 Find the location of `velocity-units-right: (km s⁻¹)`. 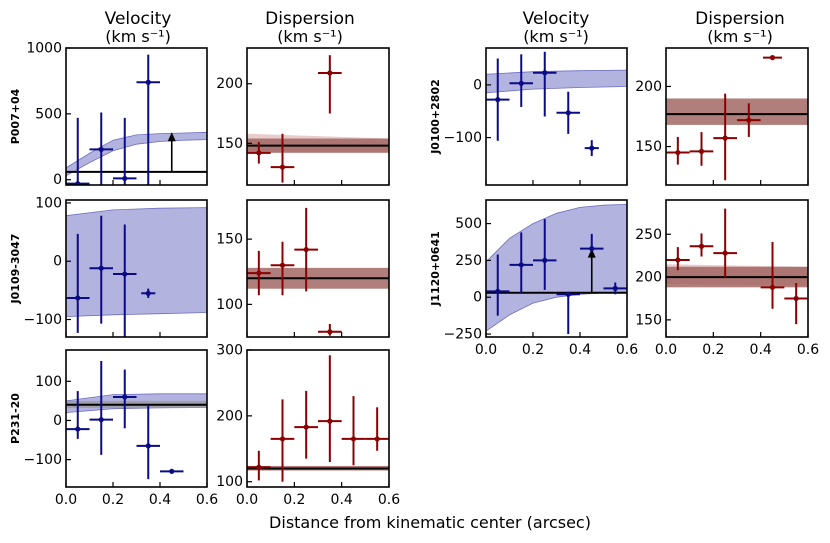

velocity-units-right: (km s⁻¹) is located at coordinates (556, 36).